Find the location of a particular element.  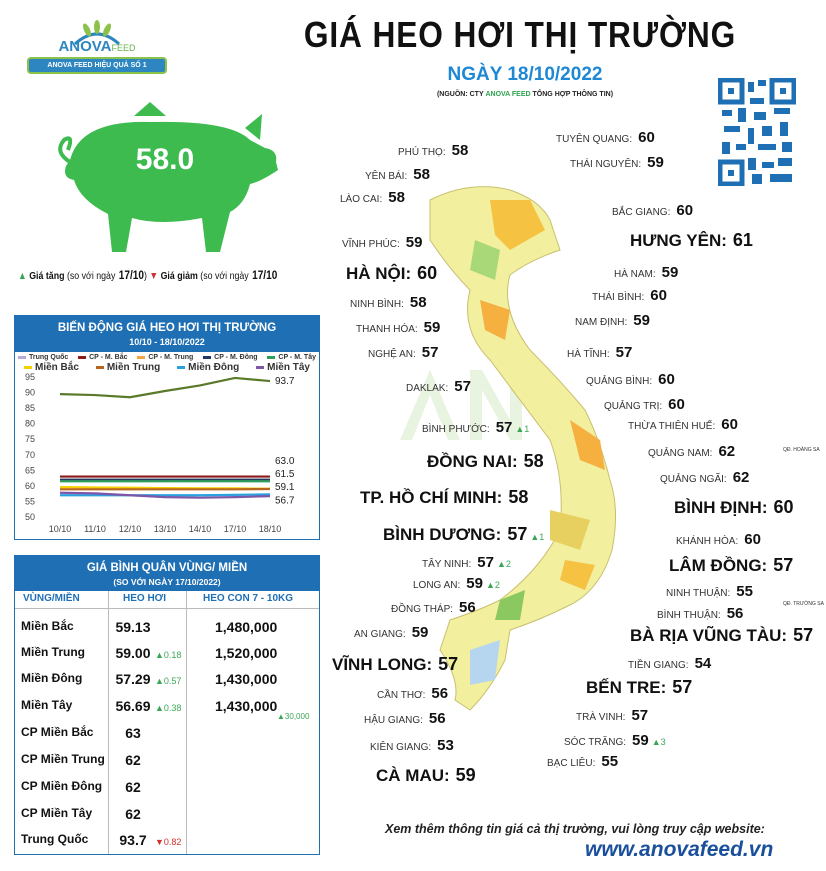

region-name: Miền Bắc is located at coordinates (47, 626).